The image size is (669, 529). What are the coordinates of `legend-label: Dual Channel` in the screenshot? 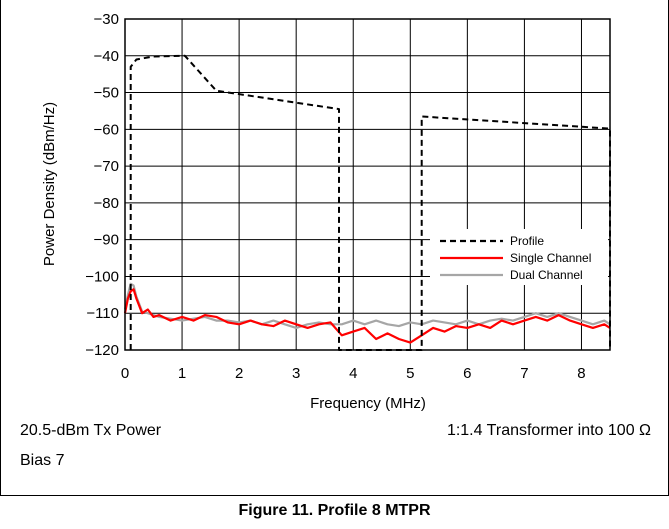 It's located at (546, 275).